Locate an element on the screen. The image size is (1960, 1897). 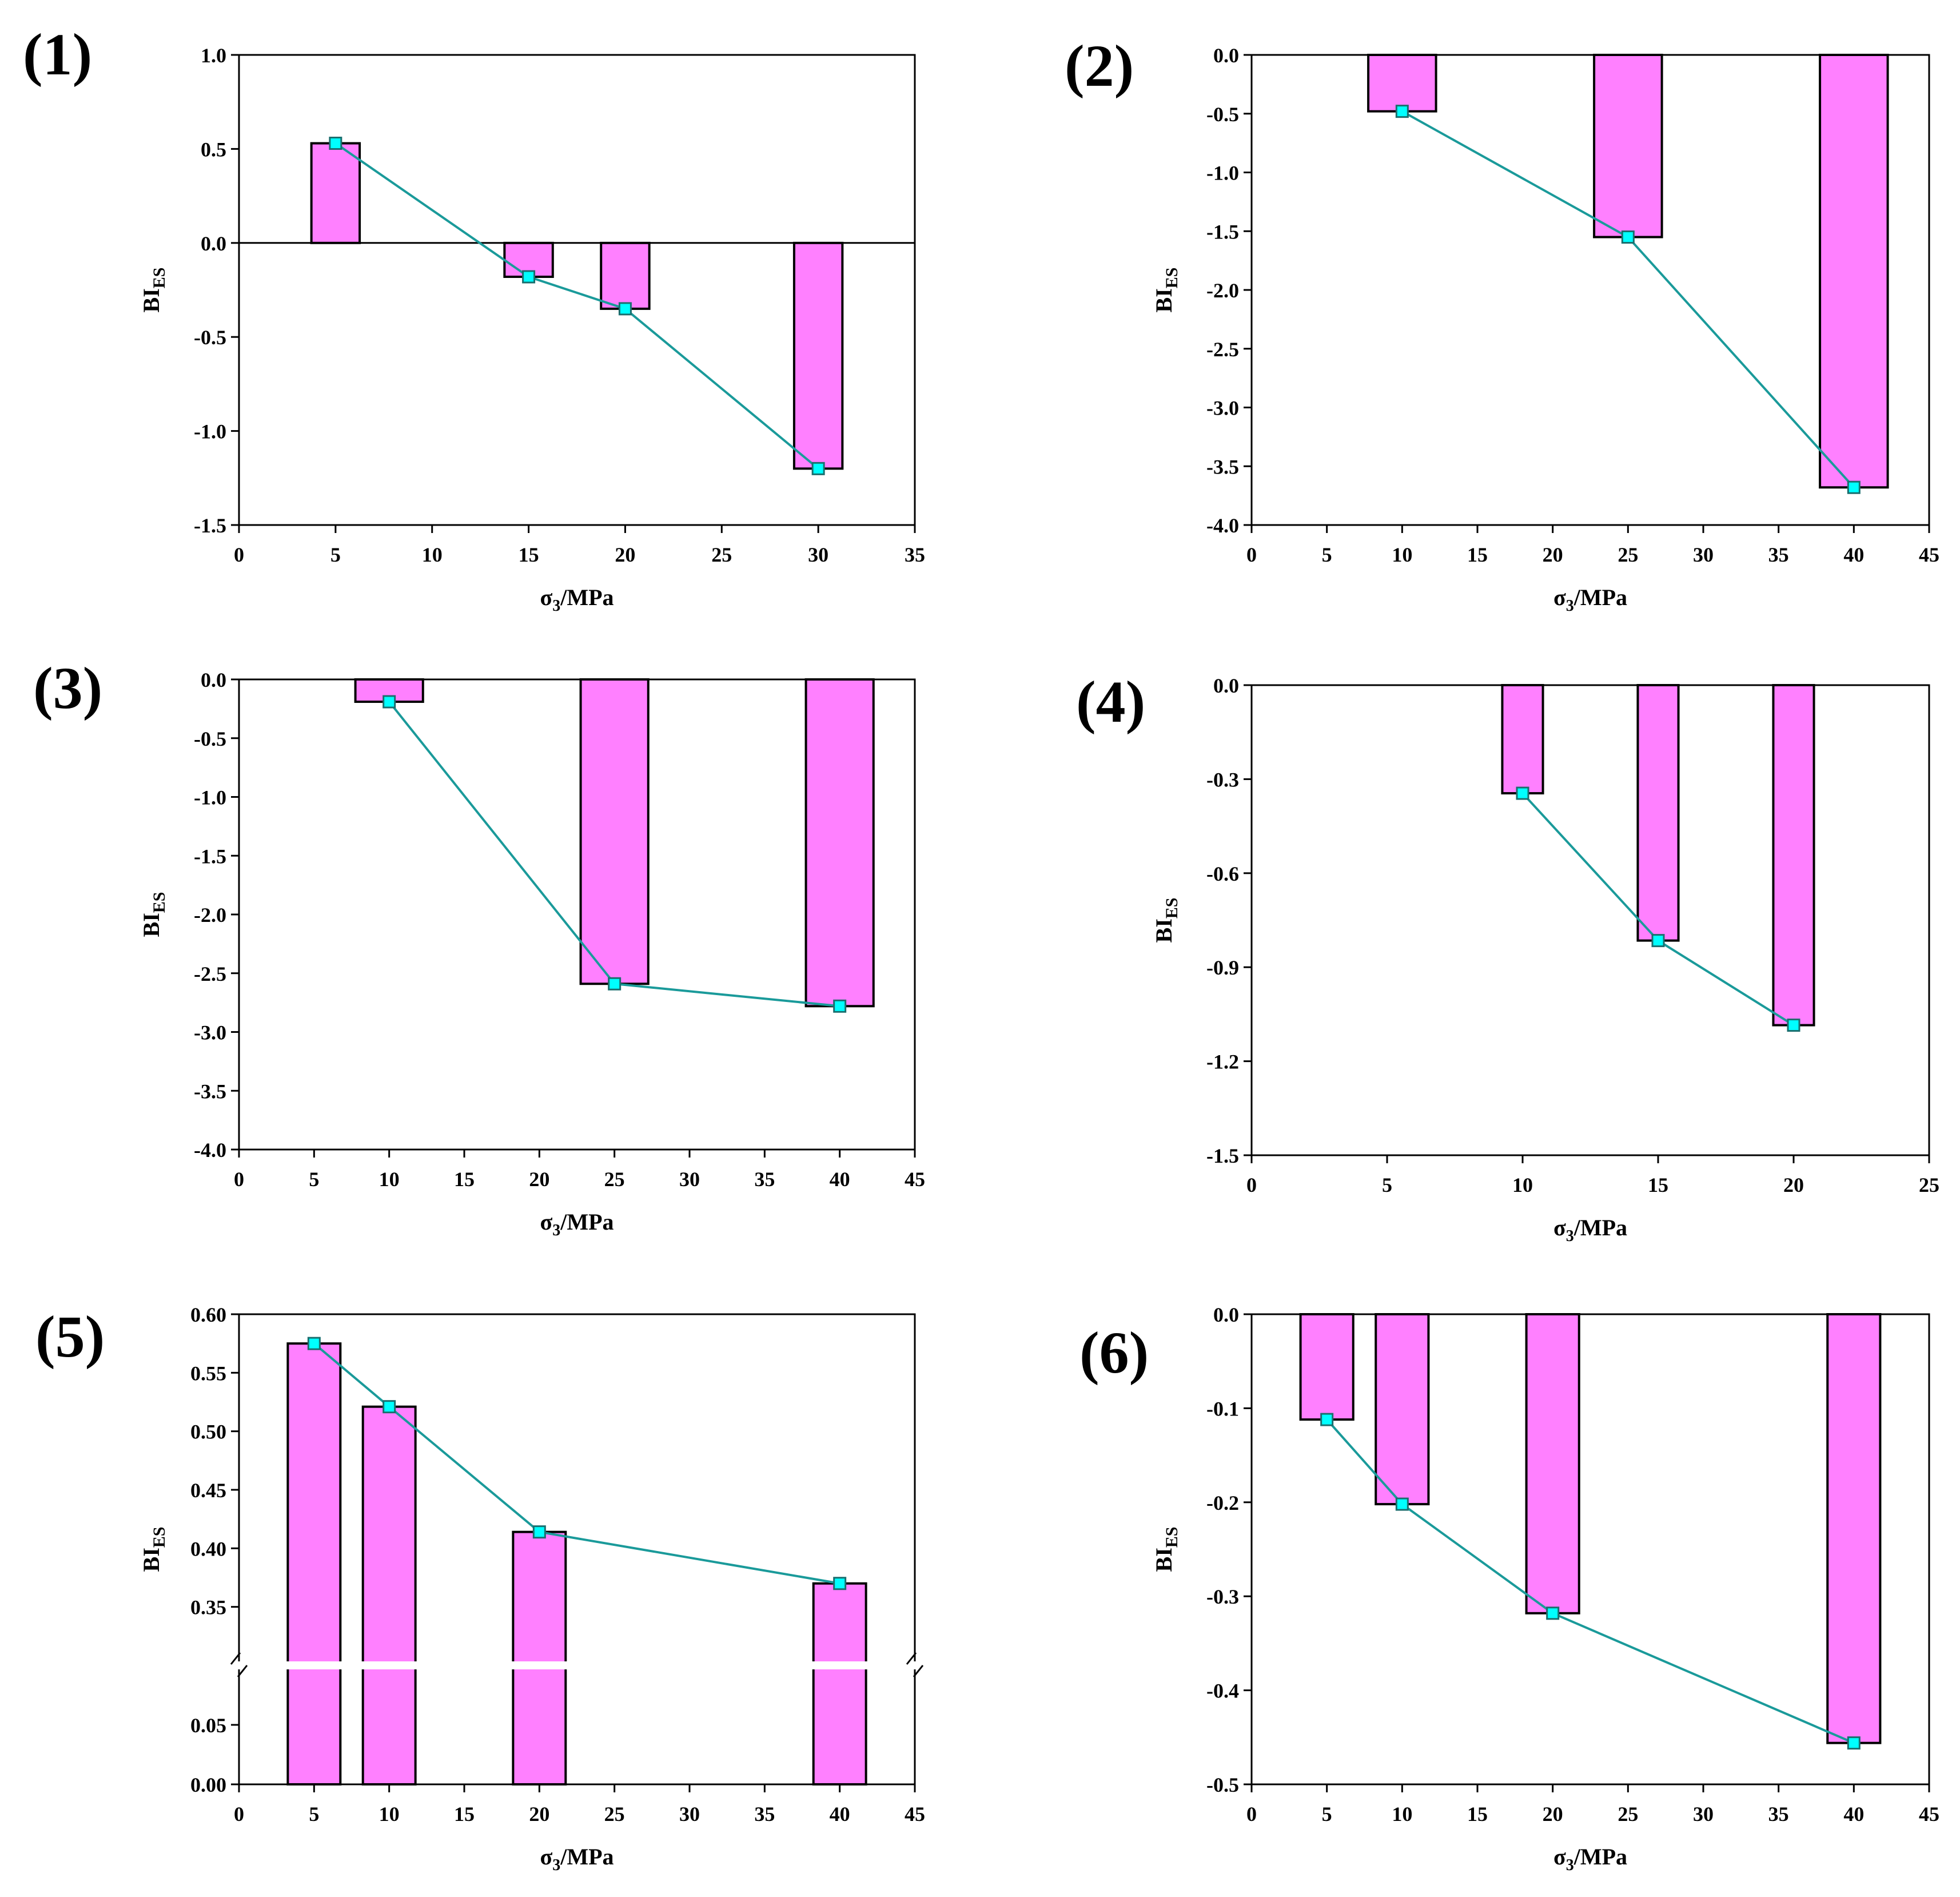
y-tick-label: 0.50 is located at coordinates (208, 1432).